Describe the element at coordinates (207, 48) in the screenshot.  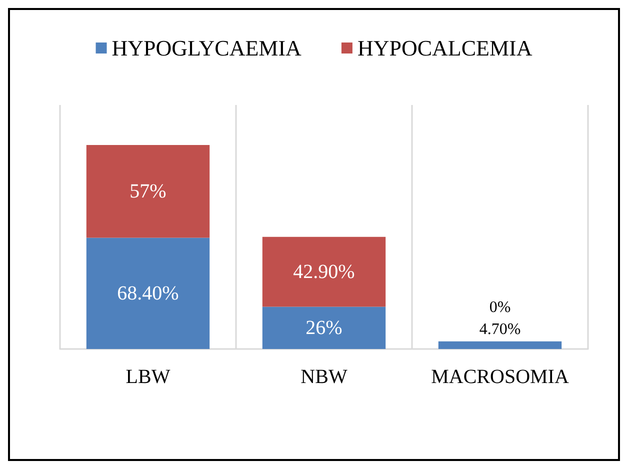
I see `legend-label: HYPOGLYCAEMIA` at that location.